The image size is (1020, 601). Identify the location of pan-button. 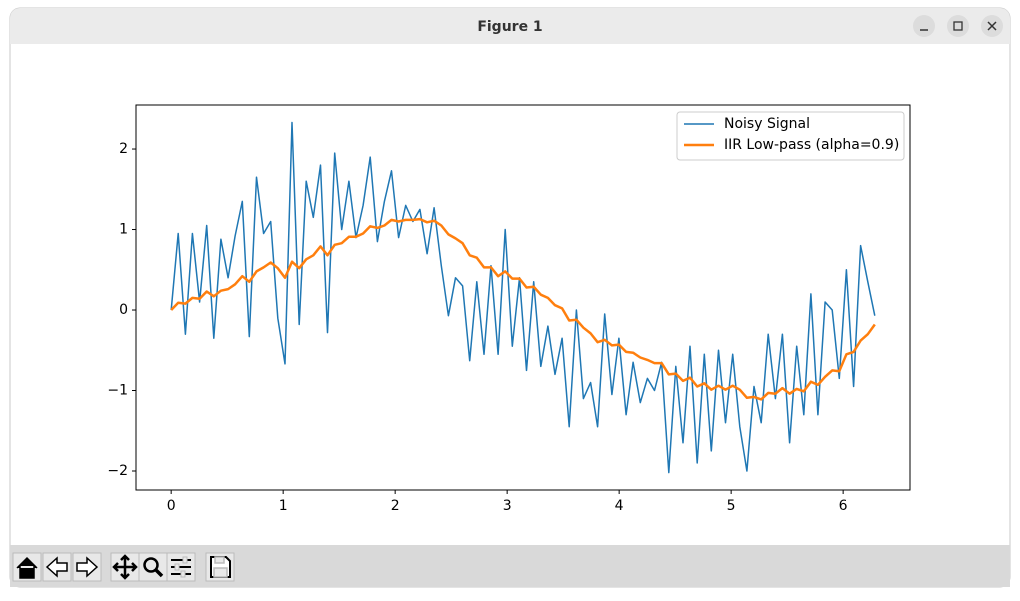
(125, 567).